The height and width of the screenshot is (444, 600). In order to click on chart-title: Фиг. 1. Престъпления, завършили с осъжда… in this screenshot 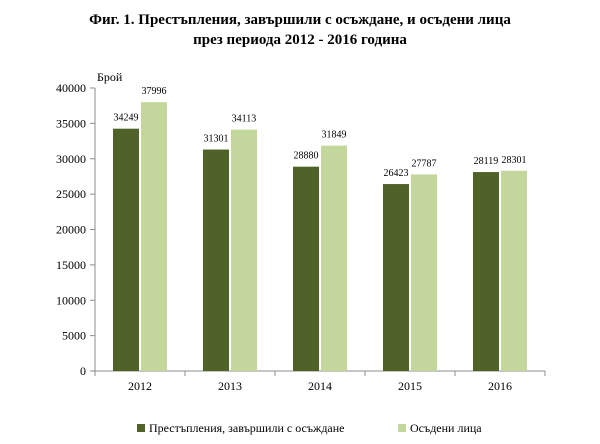, I will do `click(300, 30)`.